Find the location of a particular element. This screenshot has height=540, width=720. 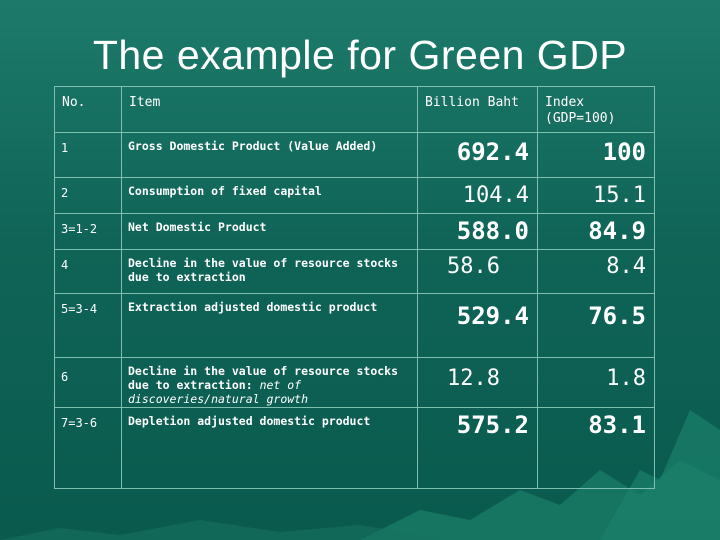

row-billion: 588.0 is located at coordinates (477, 231).